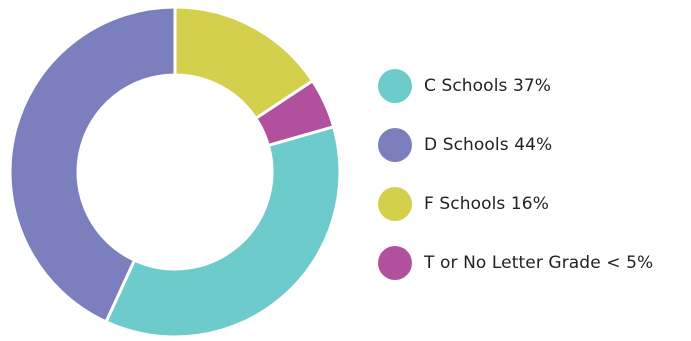 This screenshot has height=341, width=691. What do you see at coordinates (539, 263) in the screenshot?
I see `legend-label-t-or-no-grade: T or No Letter Grade < 5%` at bounding box center [539, 263].